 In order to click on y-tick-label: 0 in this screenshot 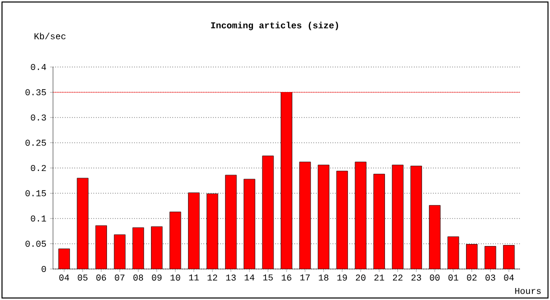, I will do `click(44, 269)`.